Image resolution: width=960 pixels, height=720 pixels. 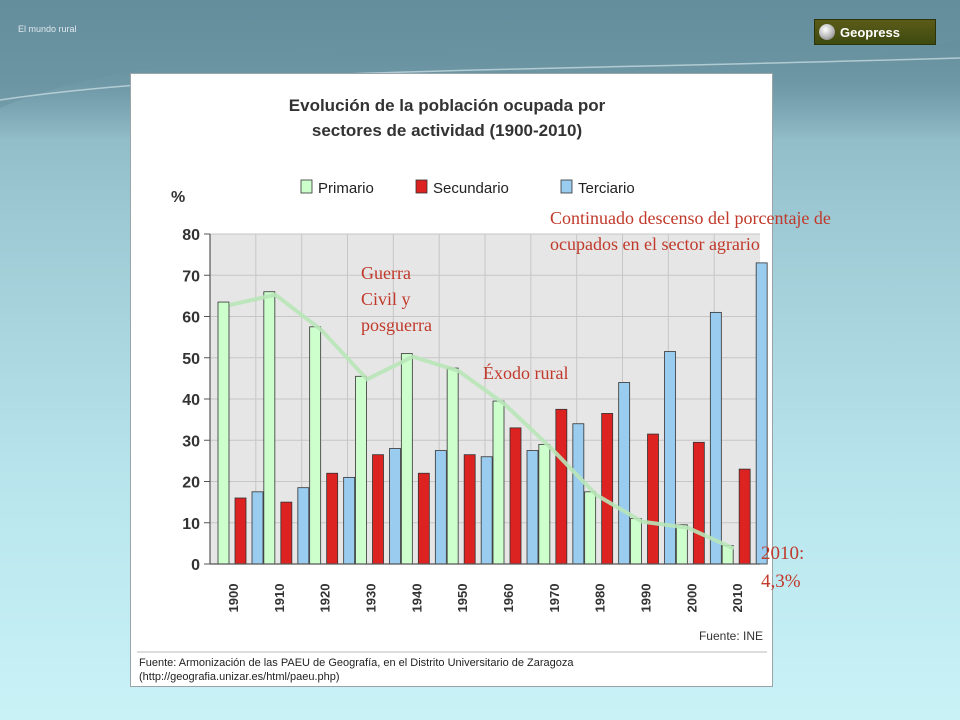 I want to click on bar-primario-1930, so click(x=361, y=470).